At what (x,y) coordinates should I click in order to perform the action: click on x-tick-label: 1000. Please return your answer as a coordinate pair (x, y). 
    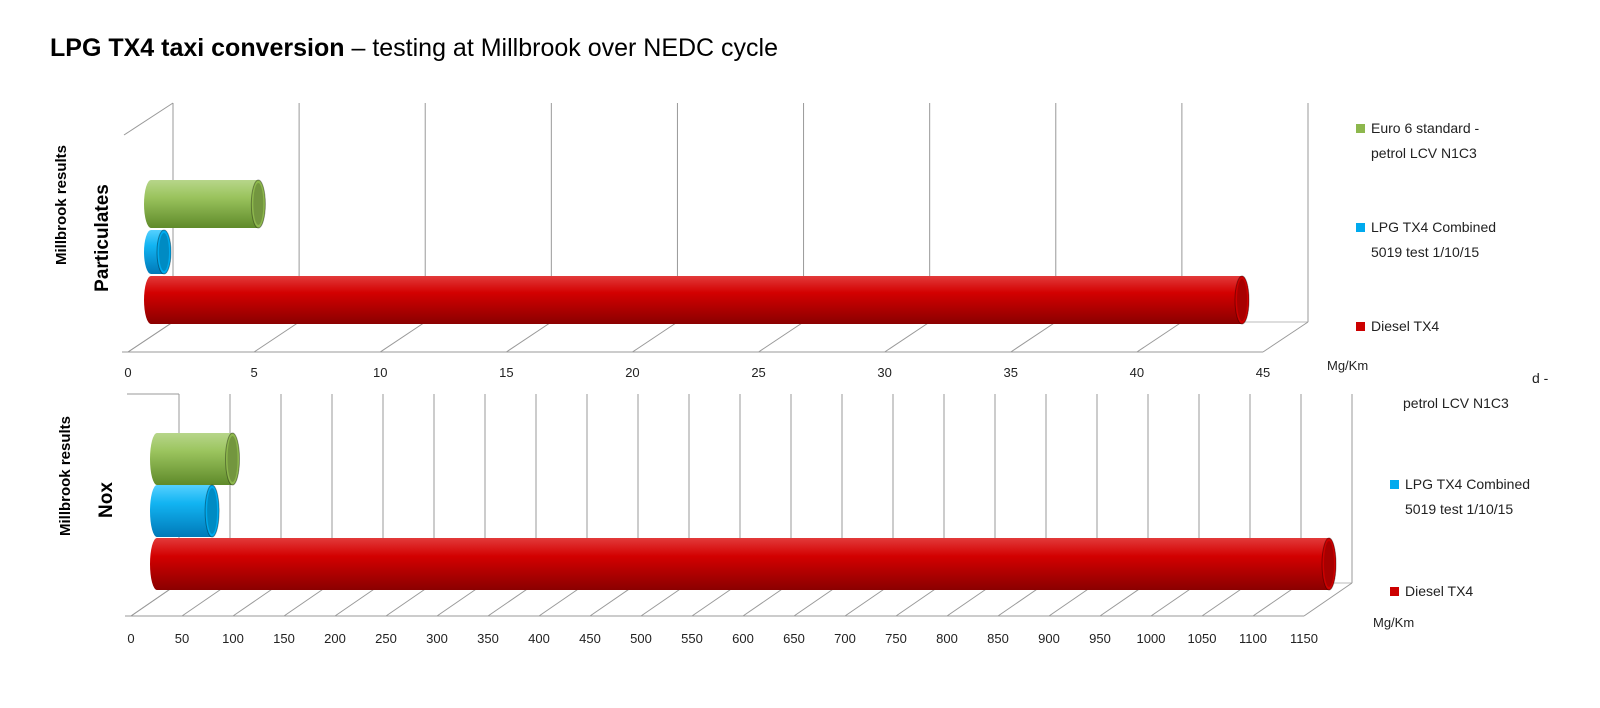
    Looking at the image, I should click on (1151, 638).